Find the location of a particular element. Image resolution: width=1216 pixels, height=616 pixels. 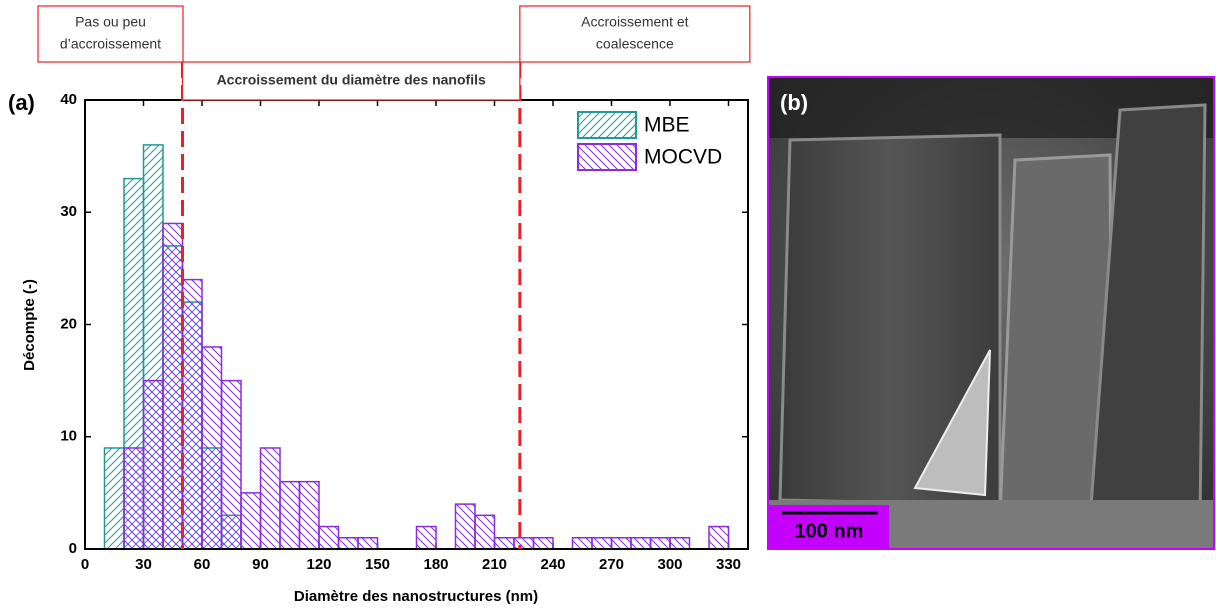

annotation-text: Accroissement du diamètre des nanofils is located at coordinates (351, 80).